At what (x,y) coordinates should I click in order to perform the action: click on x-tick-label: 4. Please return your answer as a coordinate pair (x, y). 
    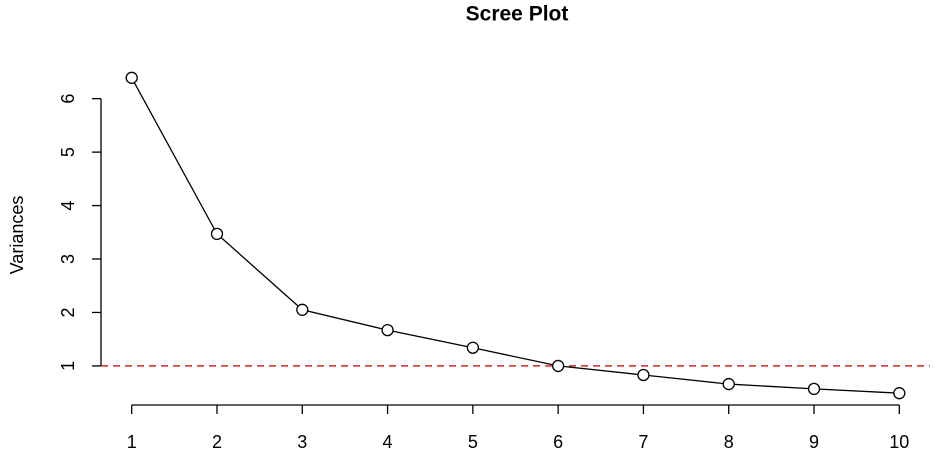
    Looking at the image, I should click on (388, 442).